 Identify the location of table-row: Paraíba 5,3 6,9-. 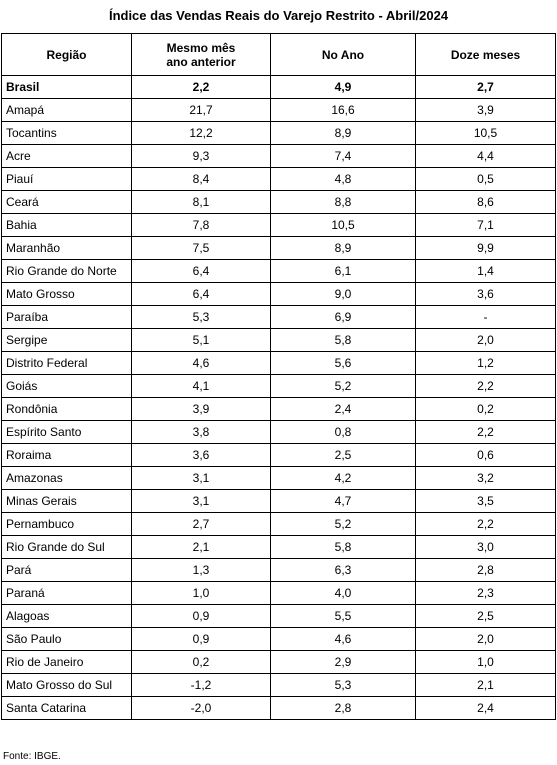
(278, 317).